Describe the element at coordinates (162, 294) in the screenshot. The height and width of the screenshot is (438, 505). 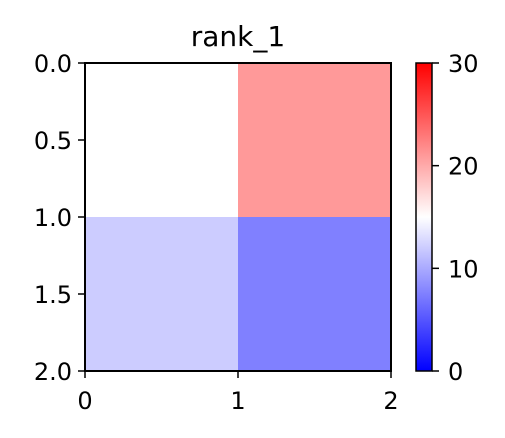
I see `heatmap-cell-r1-c0` at that location.